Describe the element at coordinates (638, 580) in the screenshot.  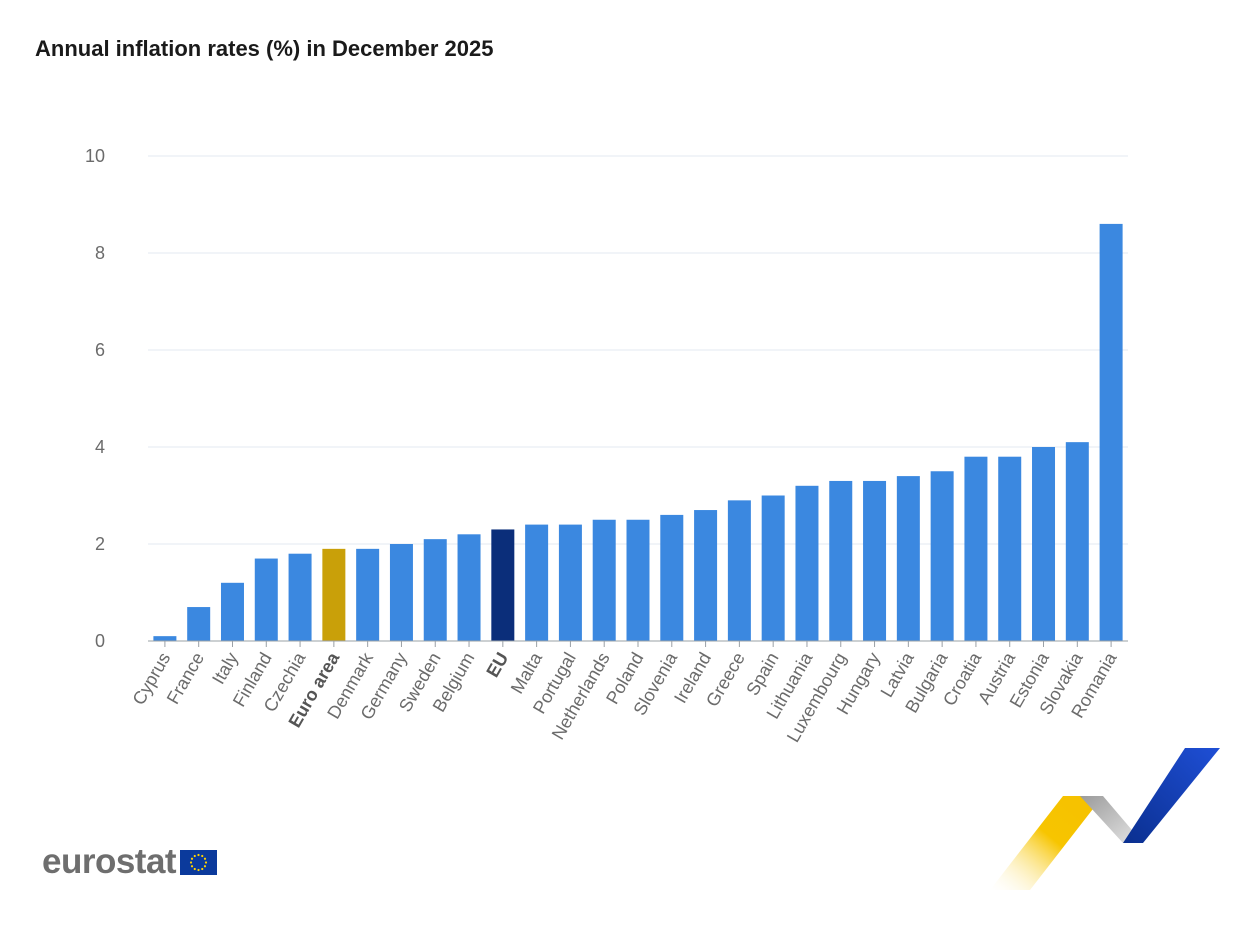
I see `bar-poland` at that location.